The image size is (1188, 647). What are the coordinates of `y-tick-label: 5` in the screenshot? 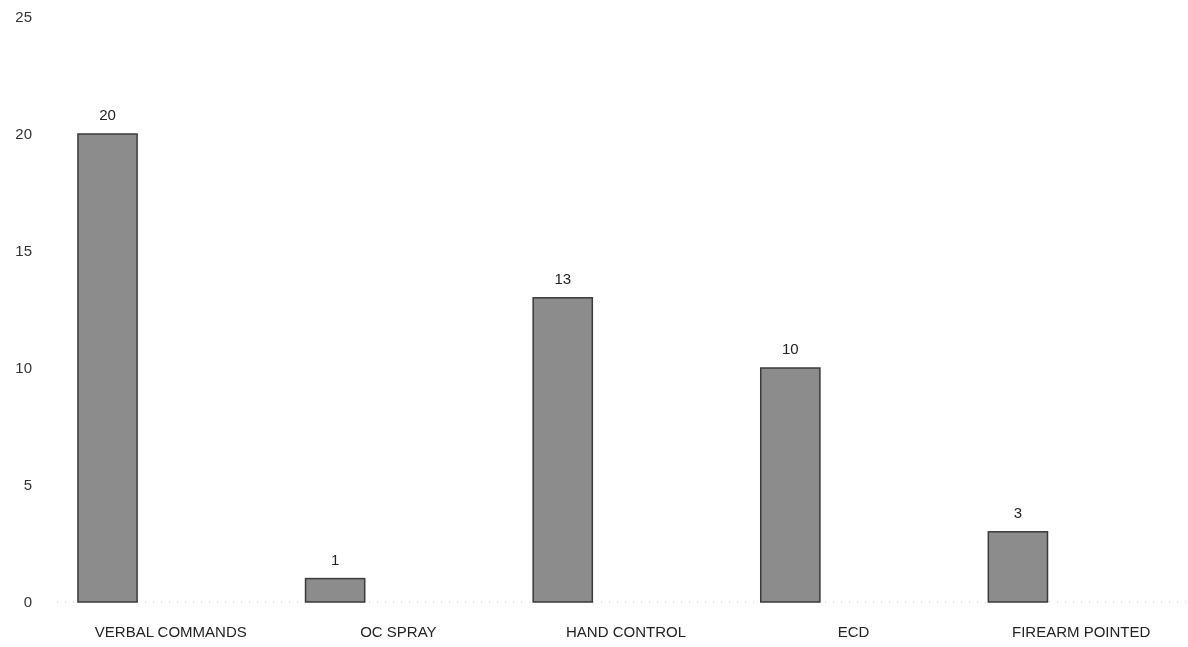 It's located at (27, 485).